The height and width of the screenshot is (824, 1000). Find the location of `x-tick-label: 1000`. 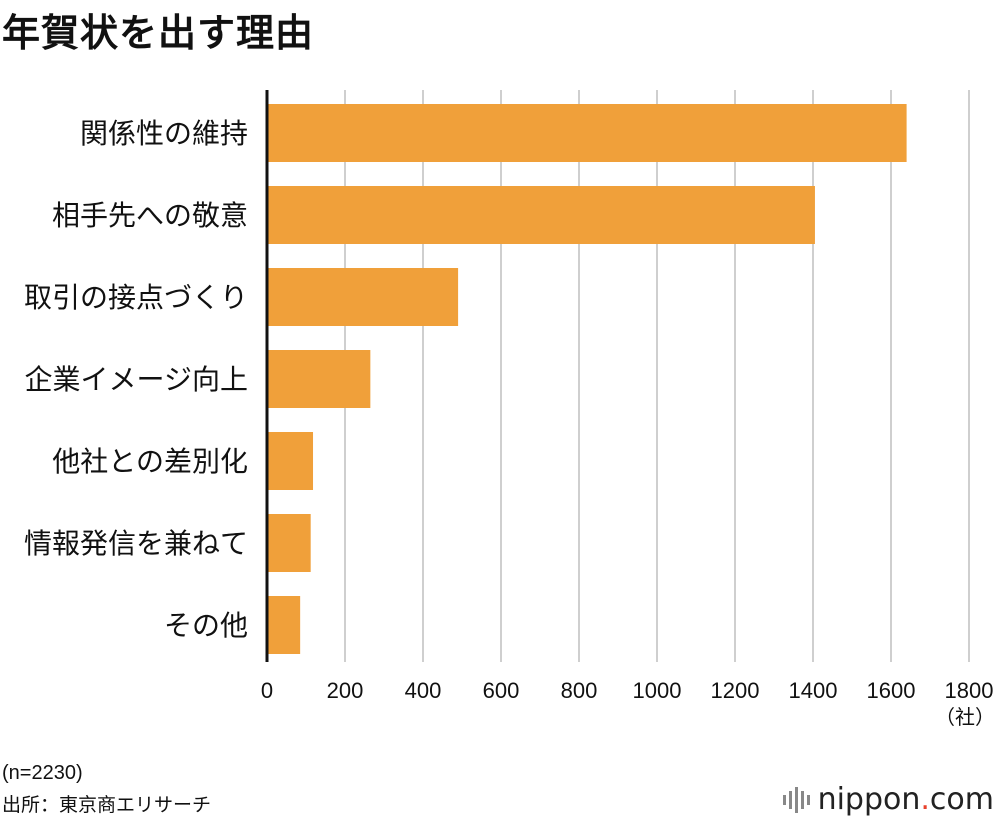

x-tick-label: 1000 is located at coordinates (657, 690).